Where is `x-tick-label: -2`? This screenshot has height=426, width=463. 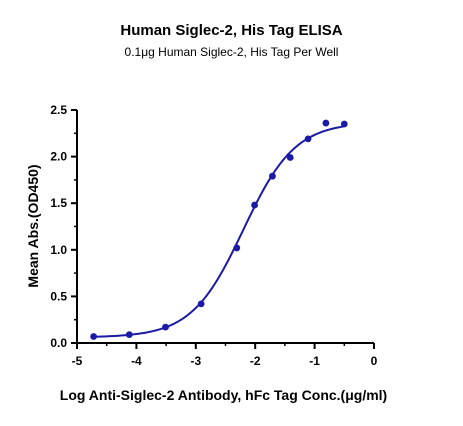
x-tick-label: -2 is located at coordinates (255, 361).